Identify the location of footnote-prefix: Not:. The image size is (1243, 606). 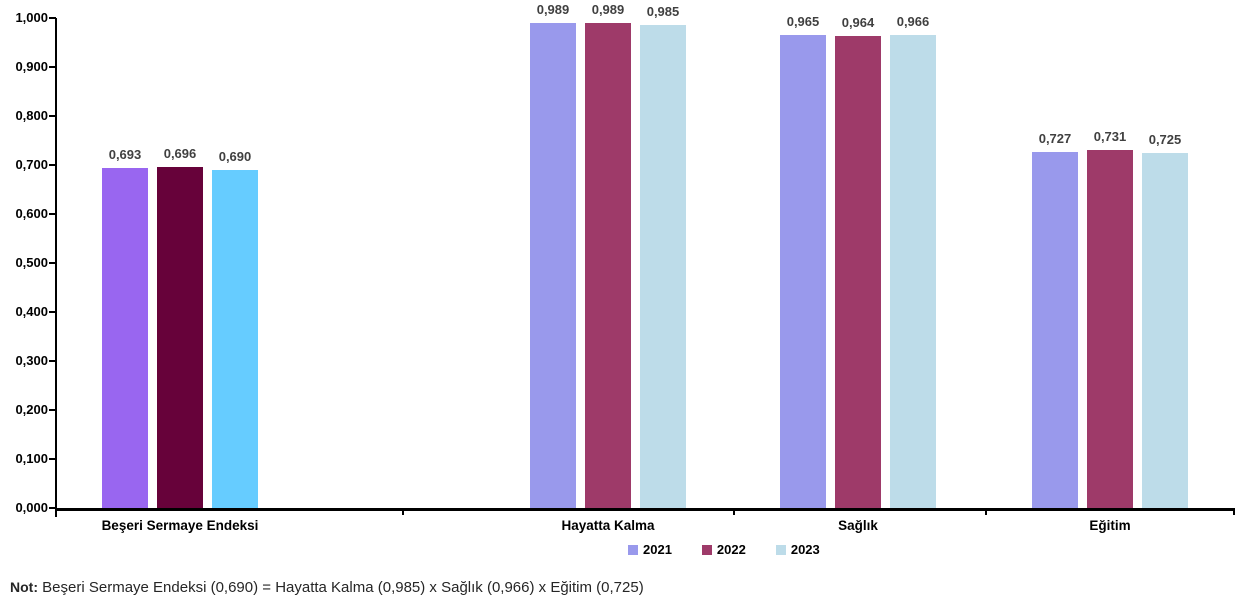
(24, 587).